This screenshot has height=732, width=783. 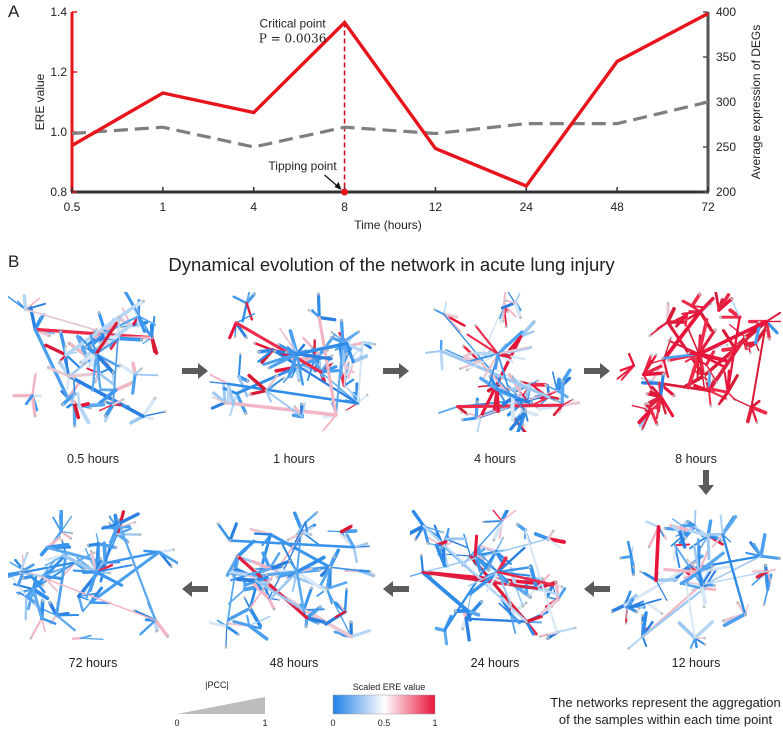 What do you see at coordinates (14, 11) in the screenshot?
I see `panel-a-label: A` at bounding box center [14, 11].